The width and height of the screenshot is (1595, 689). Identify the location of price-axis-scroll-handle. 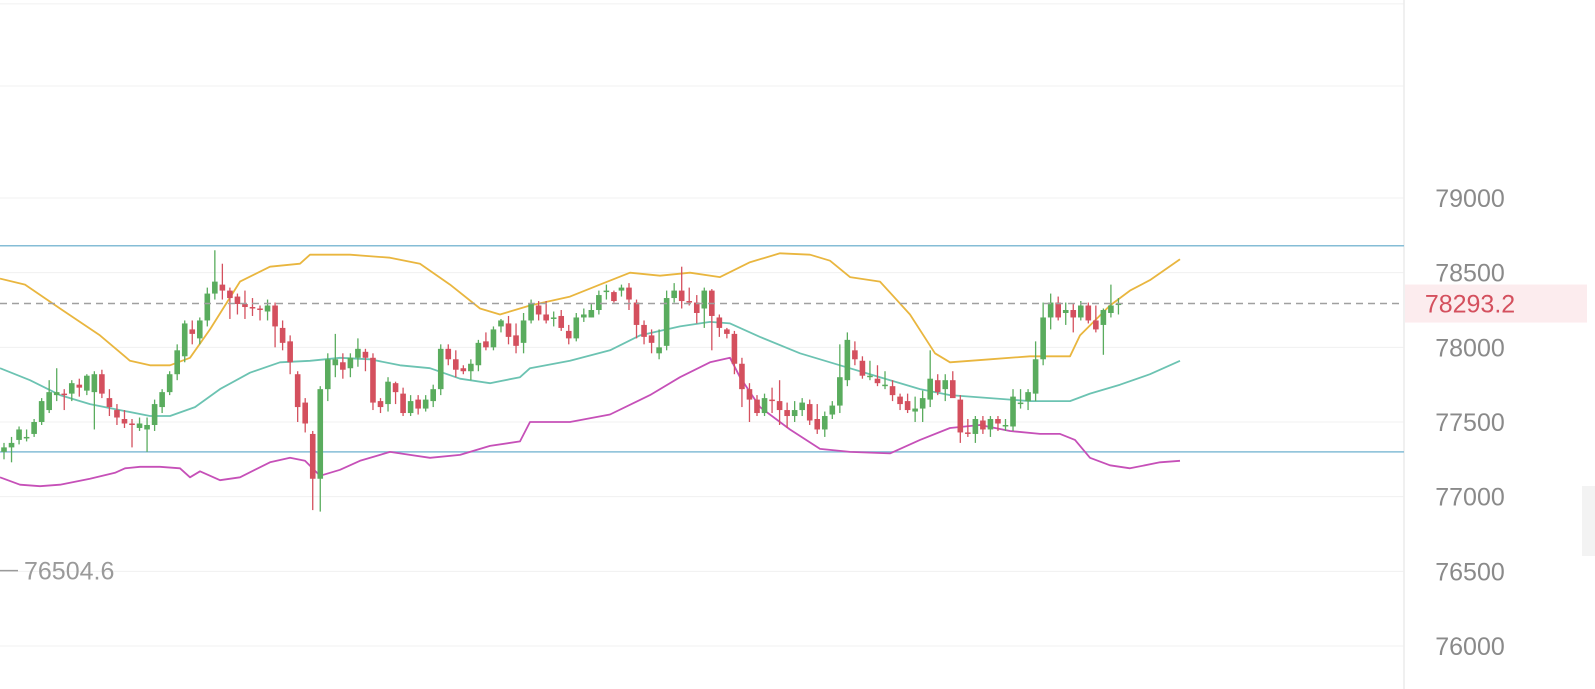
(1588, 521).